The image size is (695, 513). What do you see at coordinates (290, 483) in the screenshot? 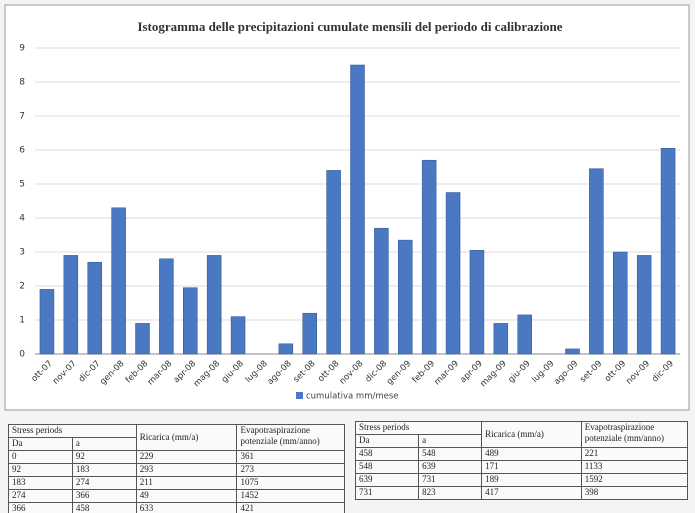
I see `table-cell: 1075` at bounding box center [290, 483].